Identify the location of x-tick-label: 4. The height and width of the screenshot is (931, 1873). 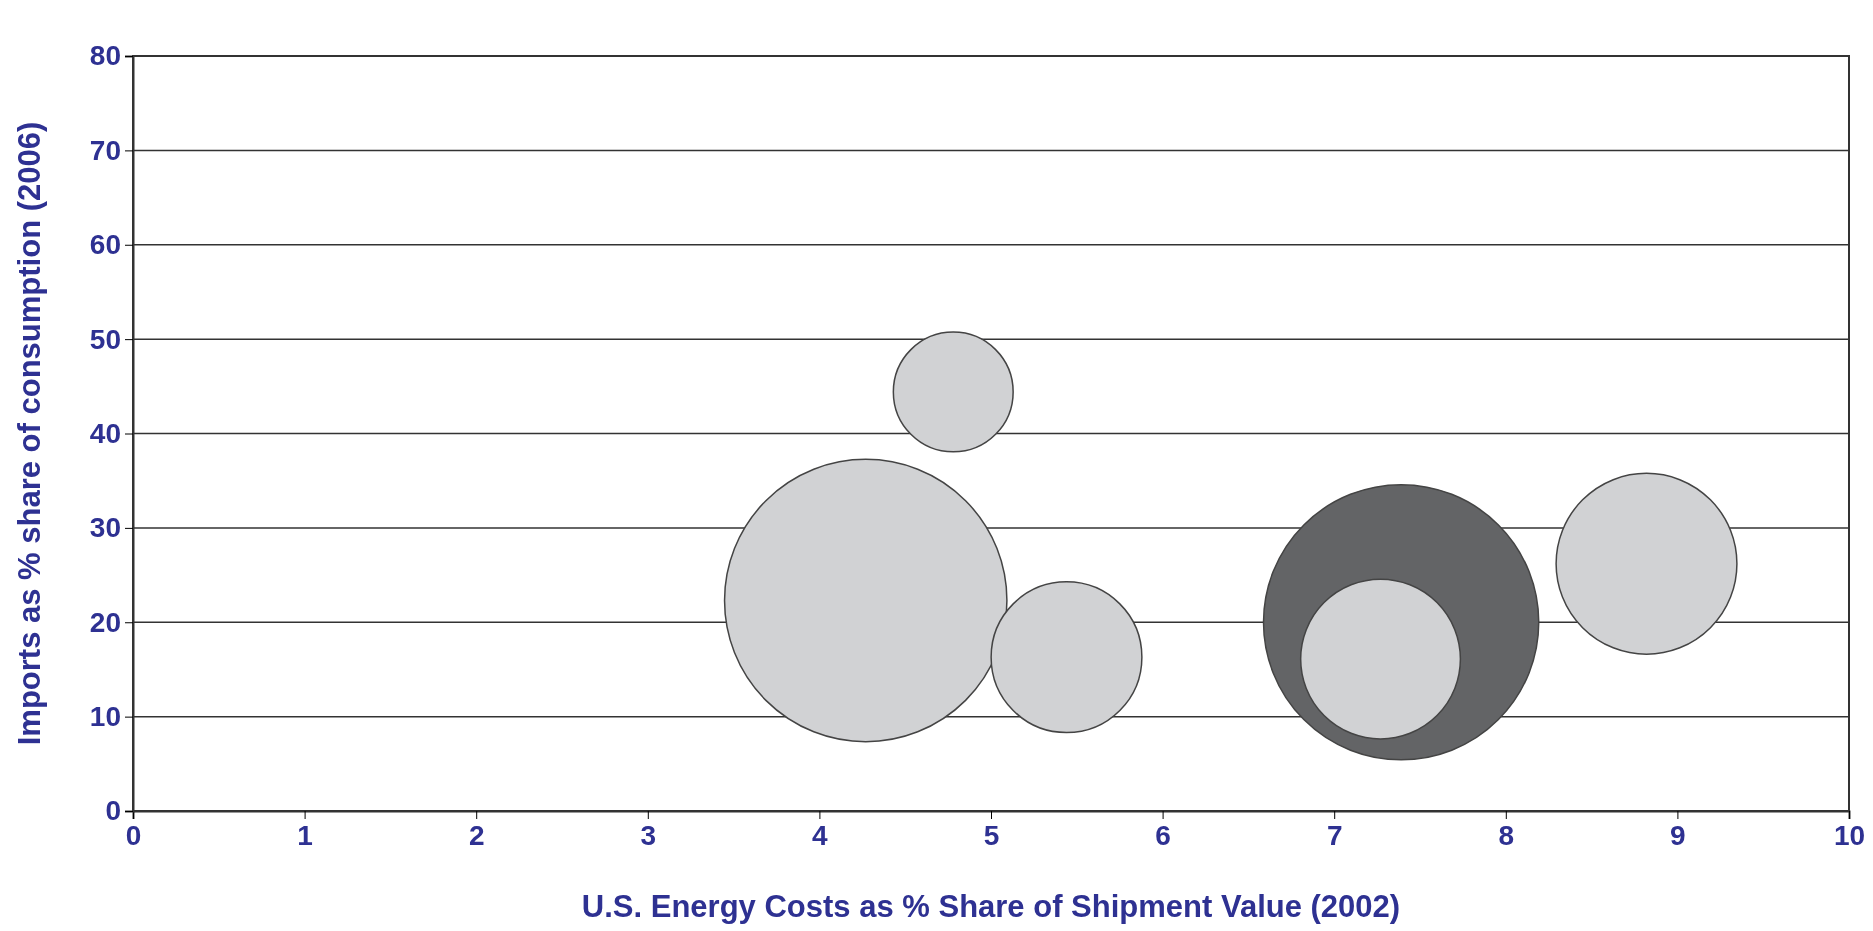
(820, 835).